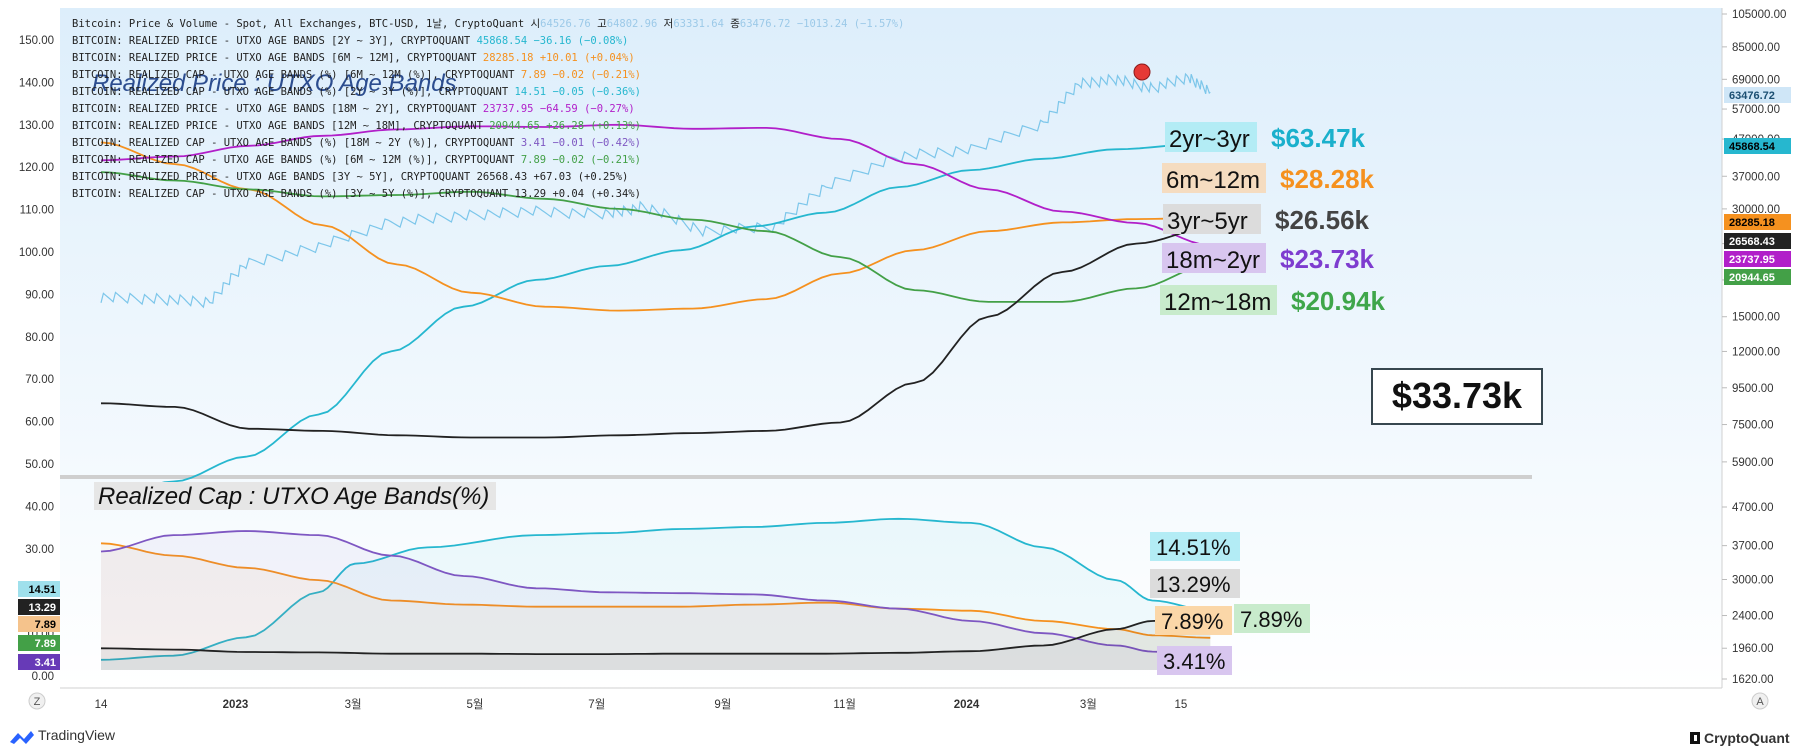 The width and height of the screenshot is (1807, 752). What do you see at coordinates (37, 701) in the screenshot?
I see `timezone-button` at bounding box center [37, 701].